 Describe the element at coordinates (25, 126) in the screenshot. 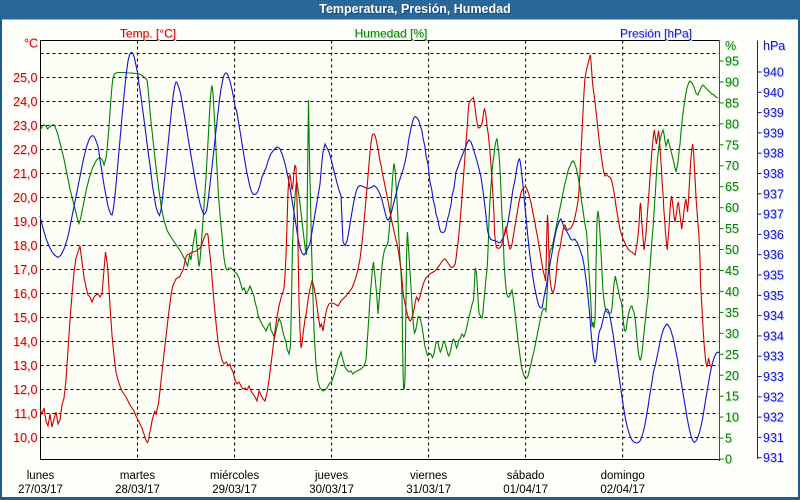

I see `svg-text: 23,0` at that location.